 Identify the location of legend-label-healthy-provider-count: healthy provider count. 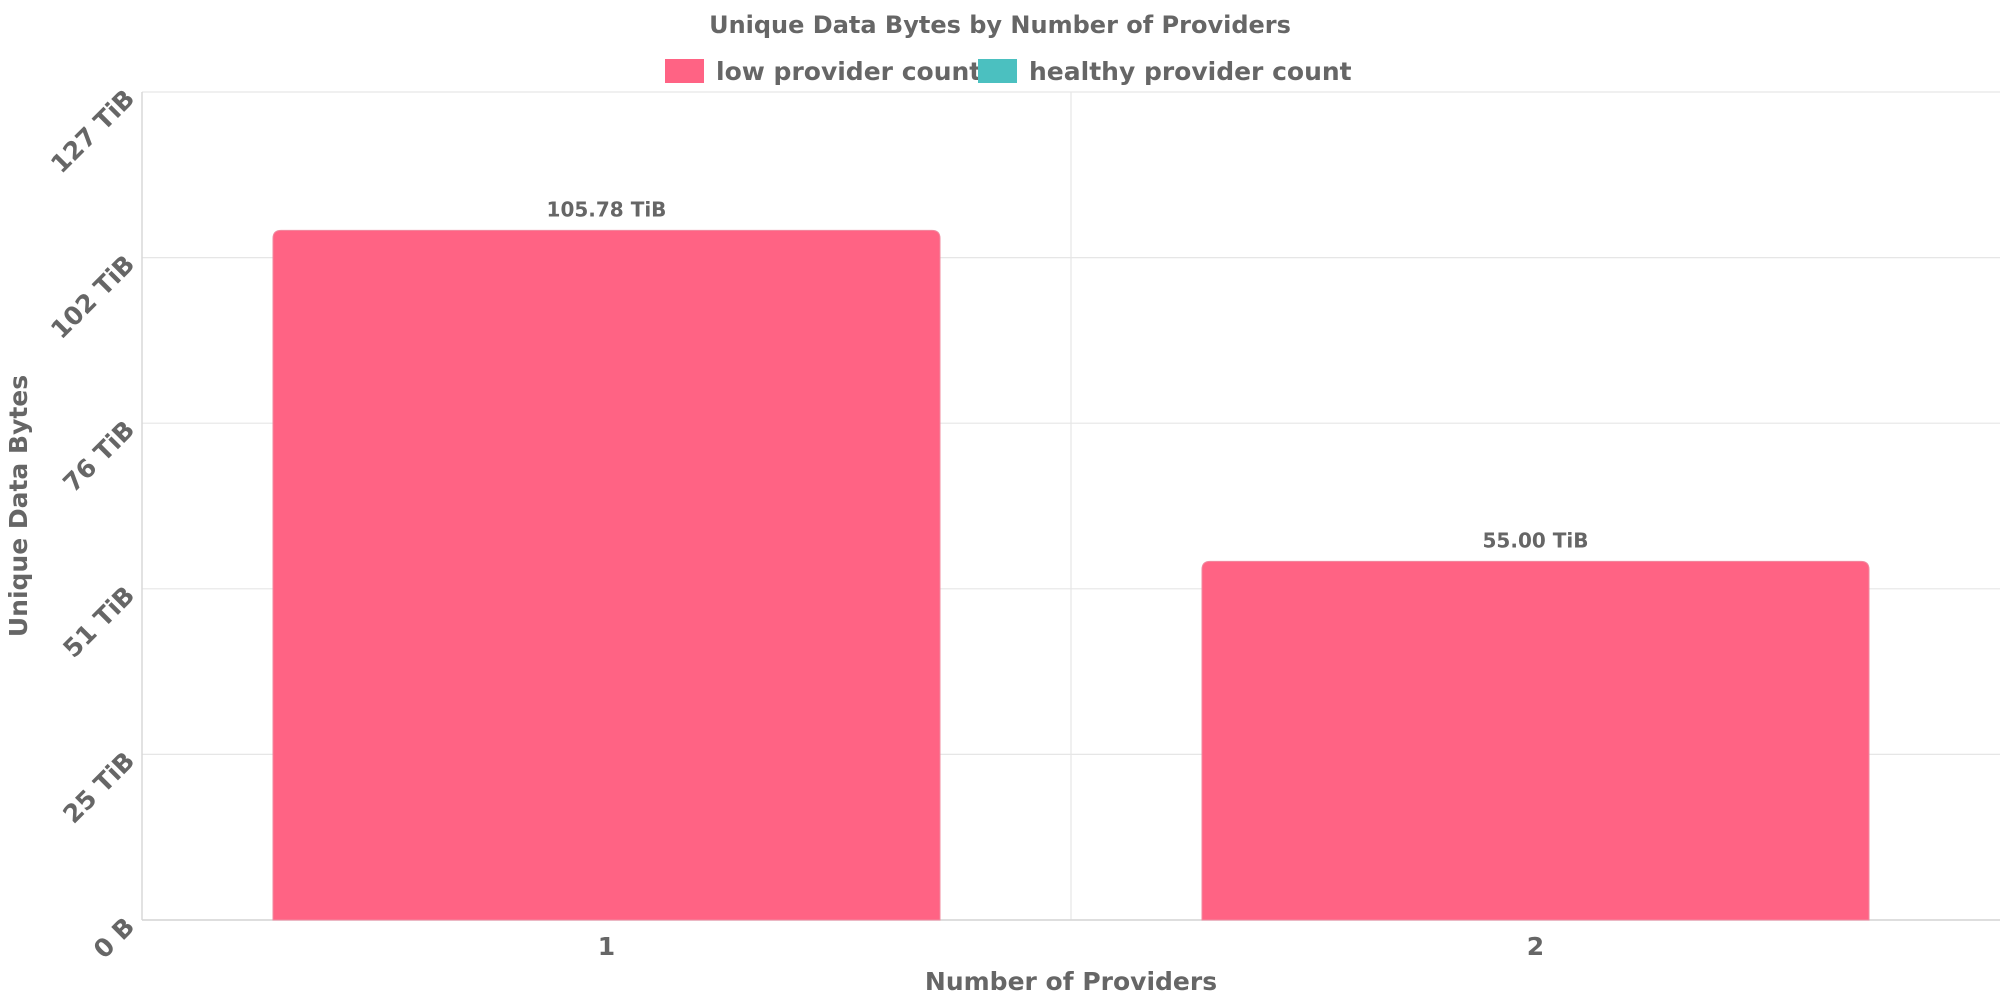
(1190, 71).